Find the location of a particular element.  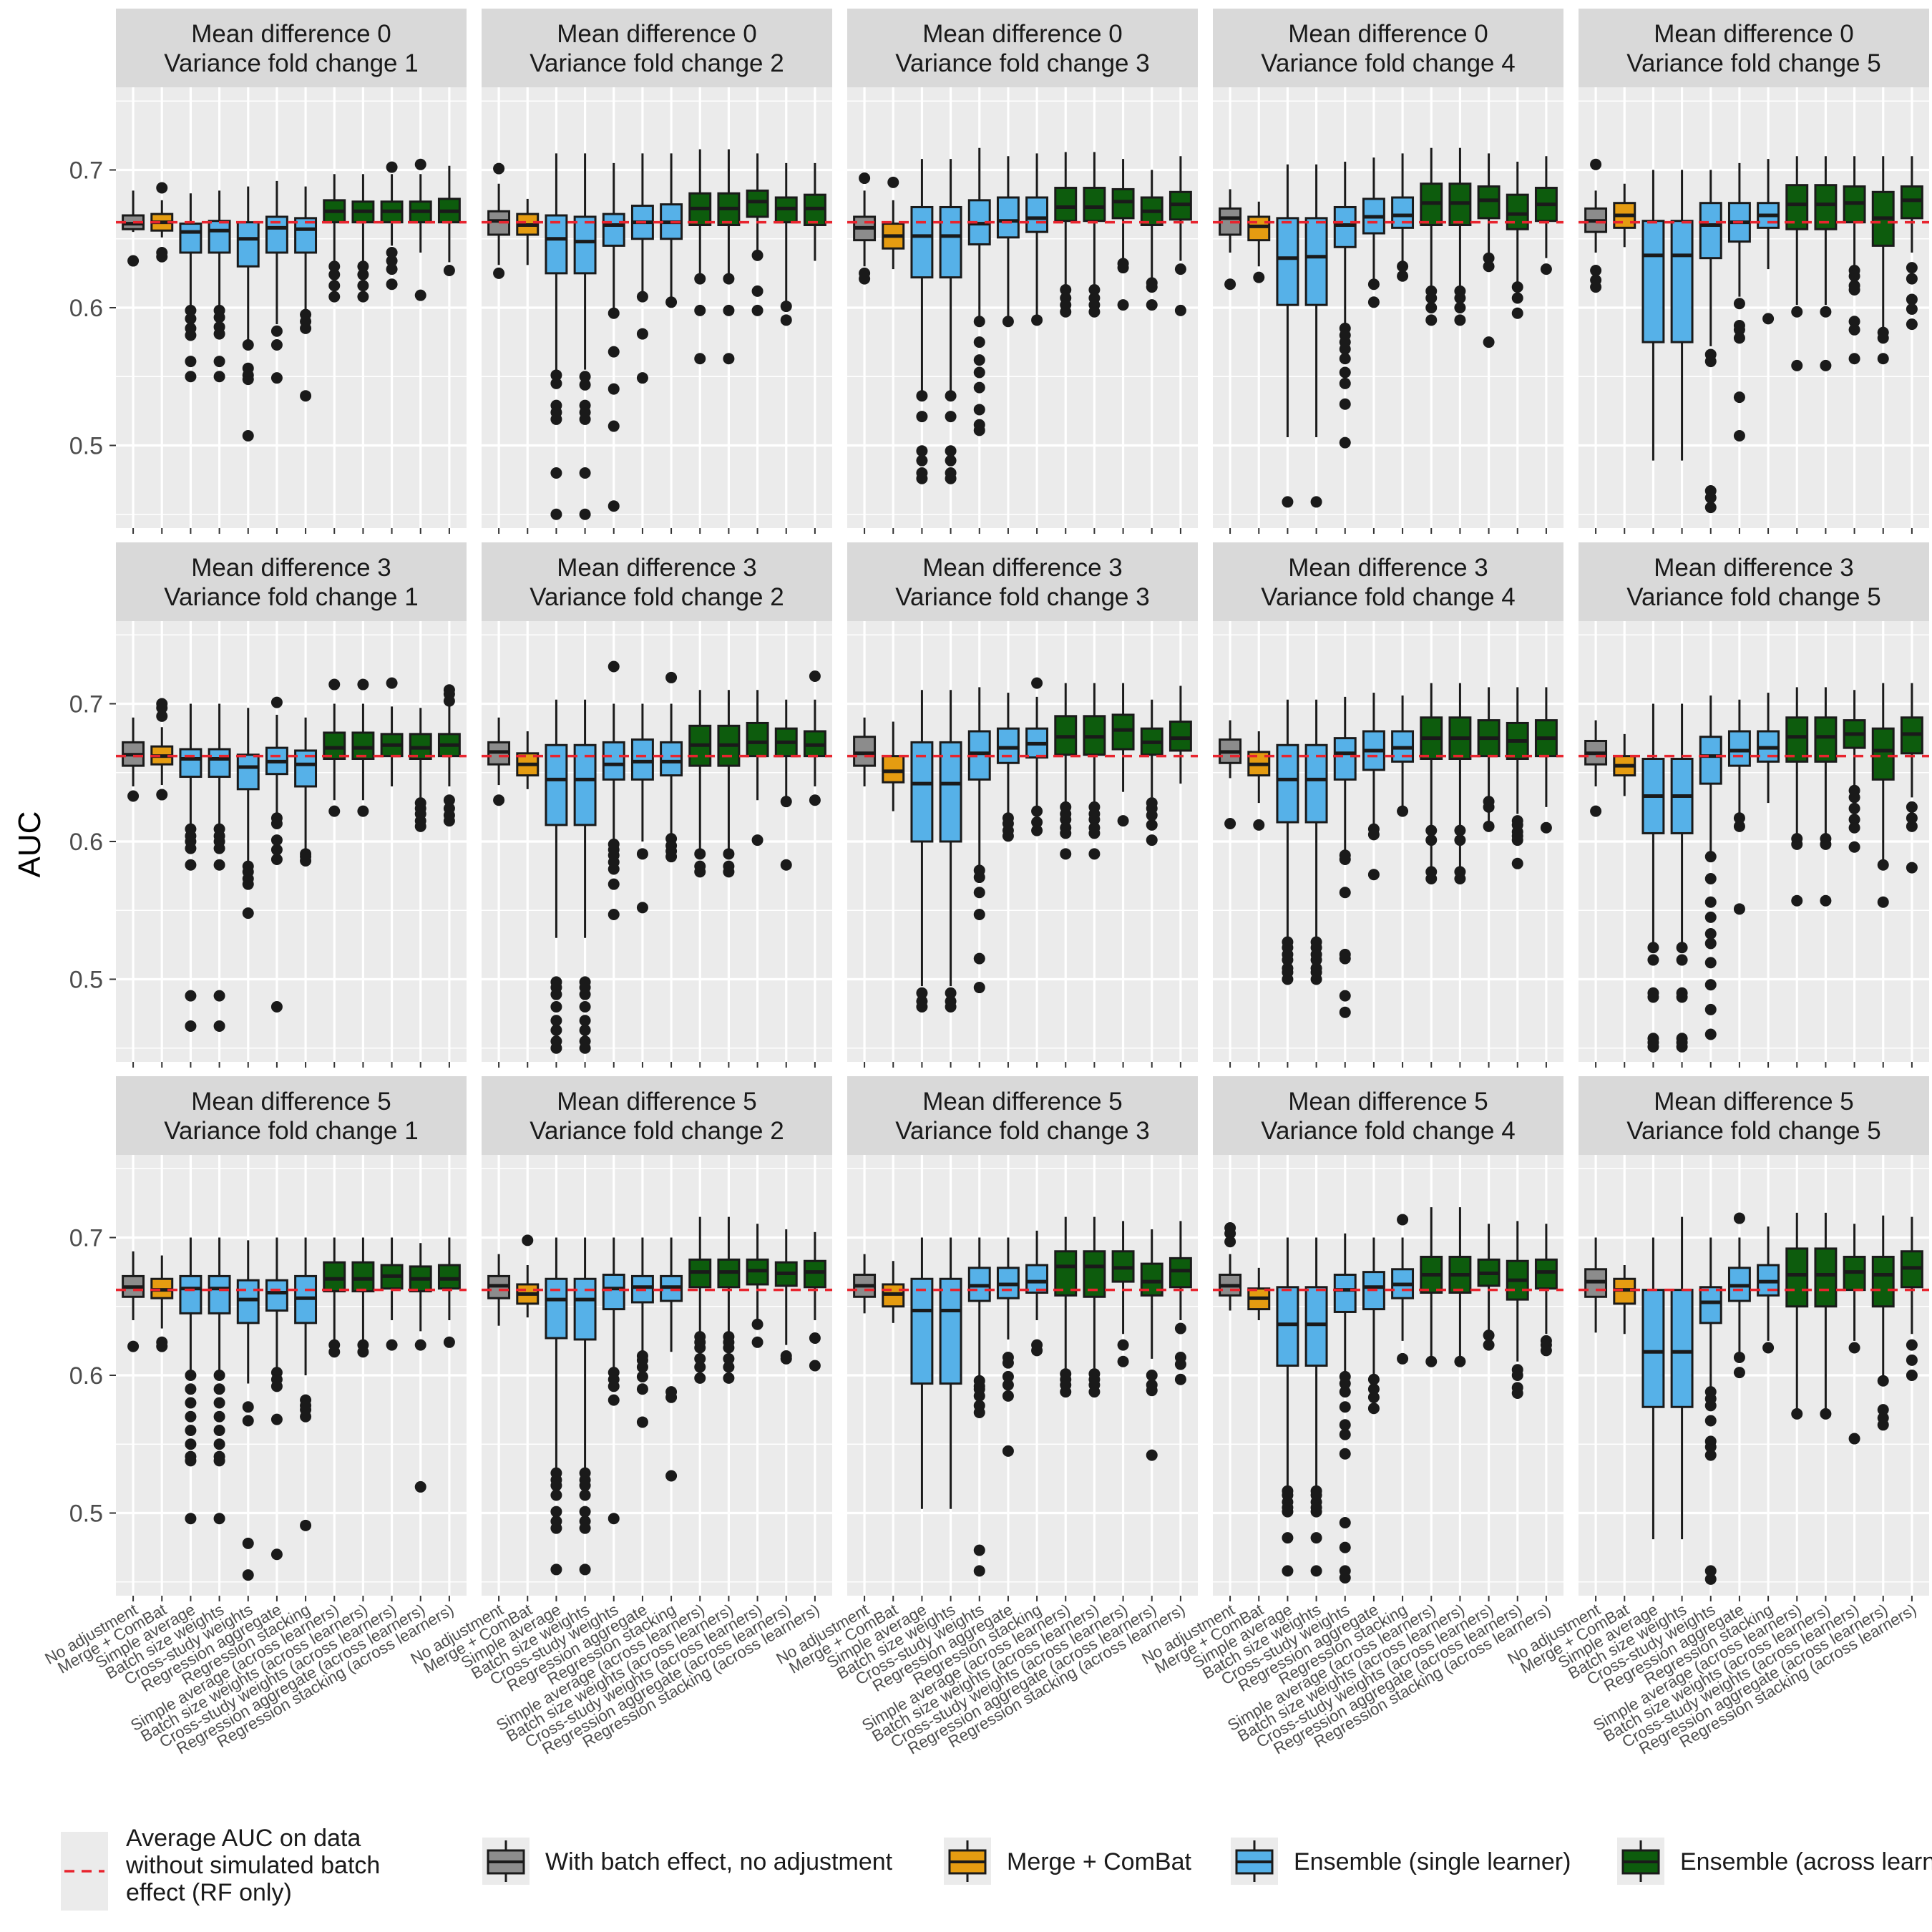

facet-title-mean: Mean difference 5 is located at coordinates (1022, 1102).